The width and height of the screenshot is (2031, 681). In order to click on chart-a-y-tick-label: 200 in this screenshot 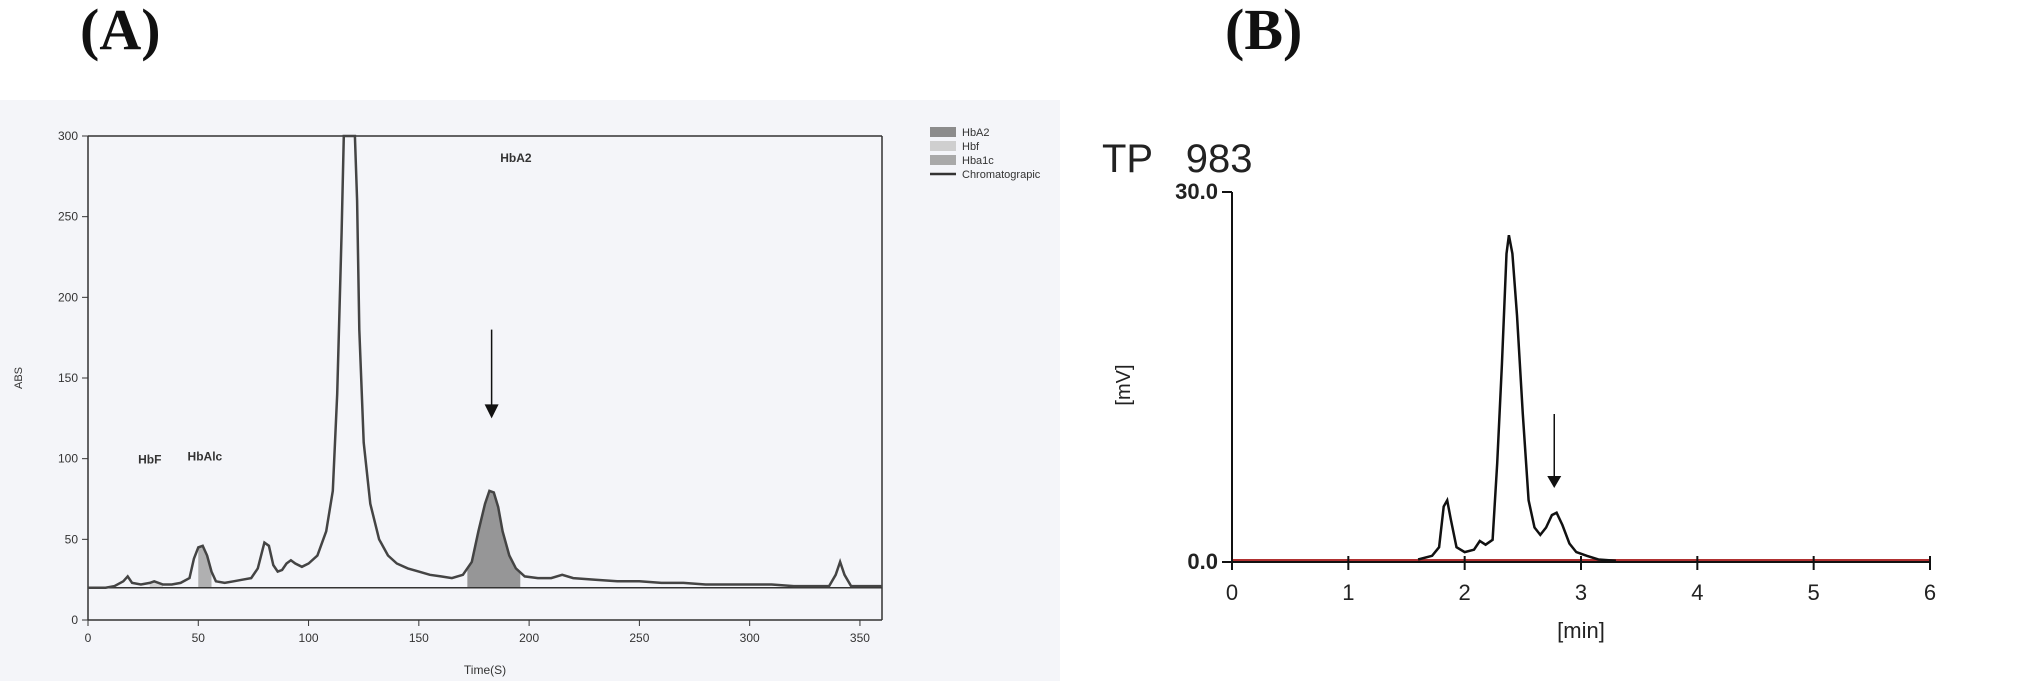, I will do `click(68, 297)`.